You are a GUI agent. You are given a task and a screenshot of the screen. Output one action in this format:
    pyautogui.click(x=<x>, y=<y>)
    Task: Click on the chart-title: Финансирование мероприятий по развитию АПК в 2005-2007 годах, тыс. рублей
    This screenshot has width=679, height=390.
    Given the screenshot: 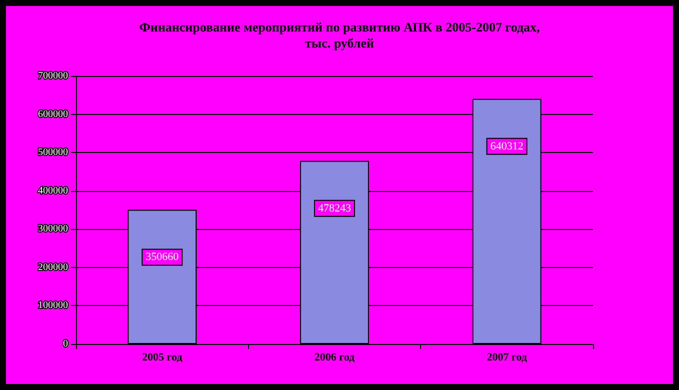 What is the action you would take?
    pyautogui.click(x=339, y=35)
    